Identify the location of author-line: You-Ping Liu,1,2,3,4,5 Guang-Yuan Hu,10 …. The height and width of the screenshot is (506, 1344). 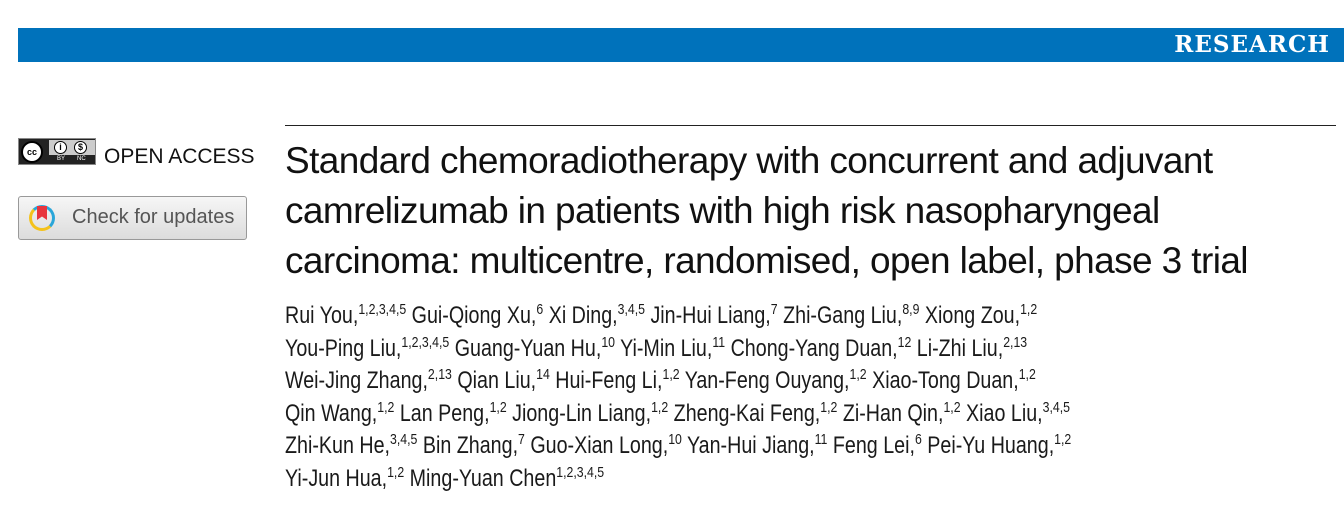
(678, 349).